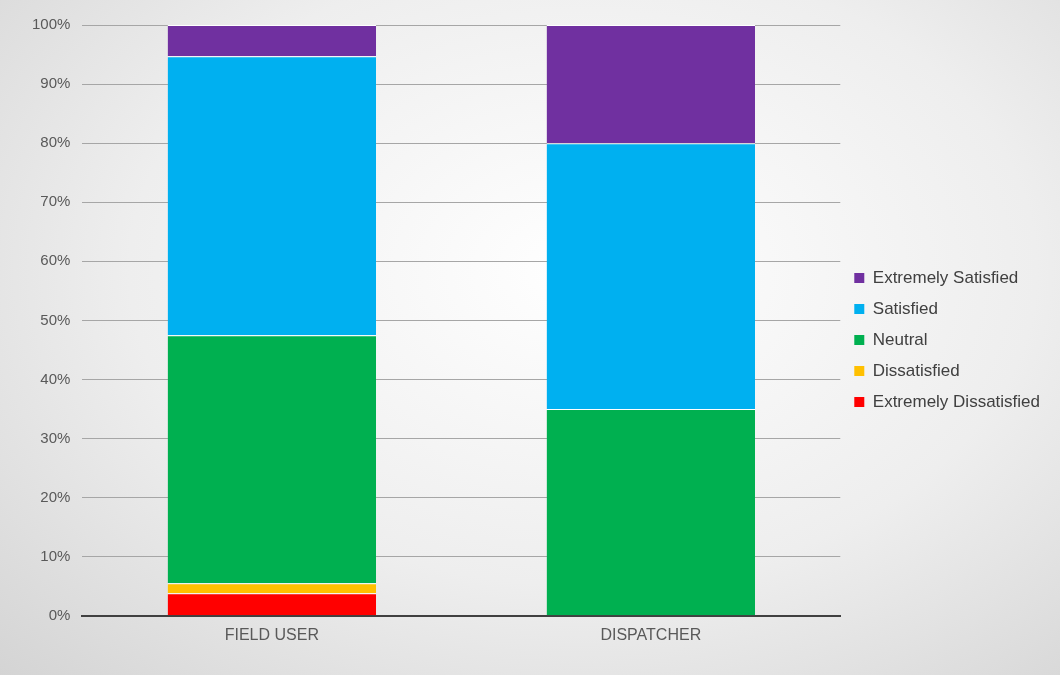 This screenshot has height=675, width=1060. What do you see at coordinates (55, 437) in the screenshot?
I see `y-tick-label: 30%` at bounding box center [55, 437].